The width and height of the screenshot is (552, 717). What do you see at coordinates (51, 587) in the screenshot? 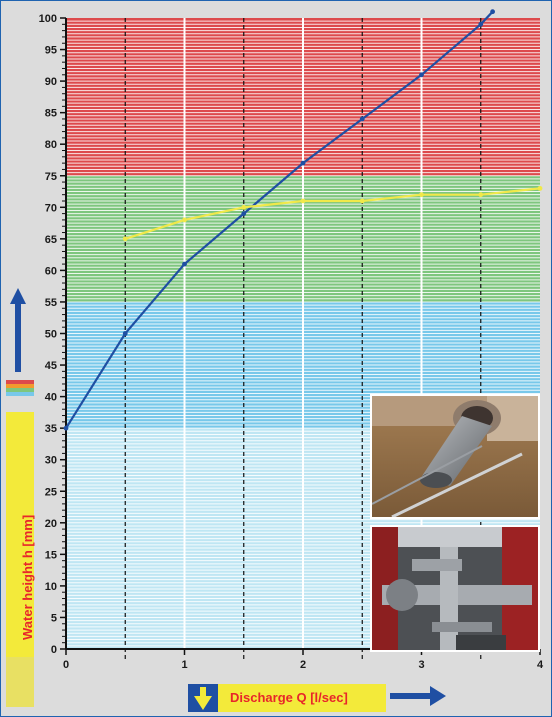
I see `y-tick-label: 10` at bounding box center [51, 587].